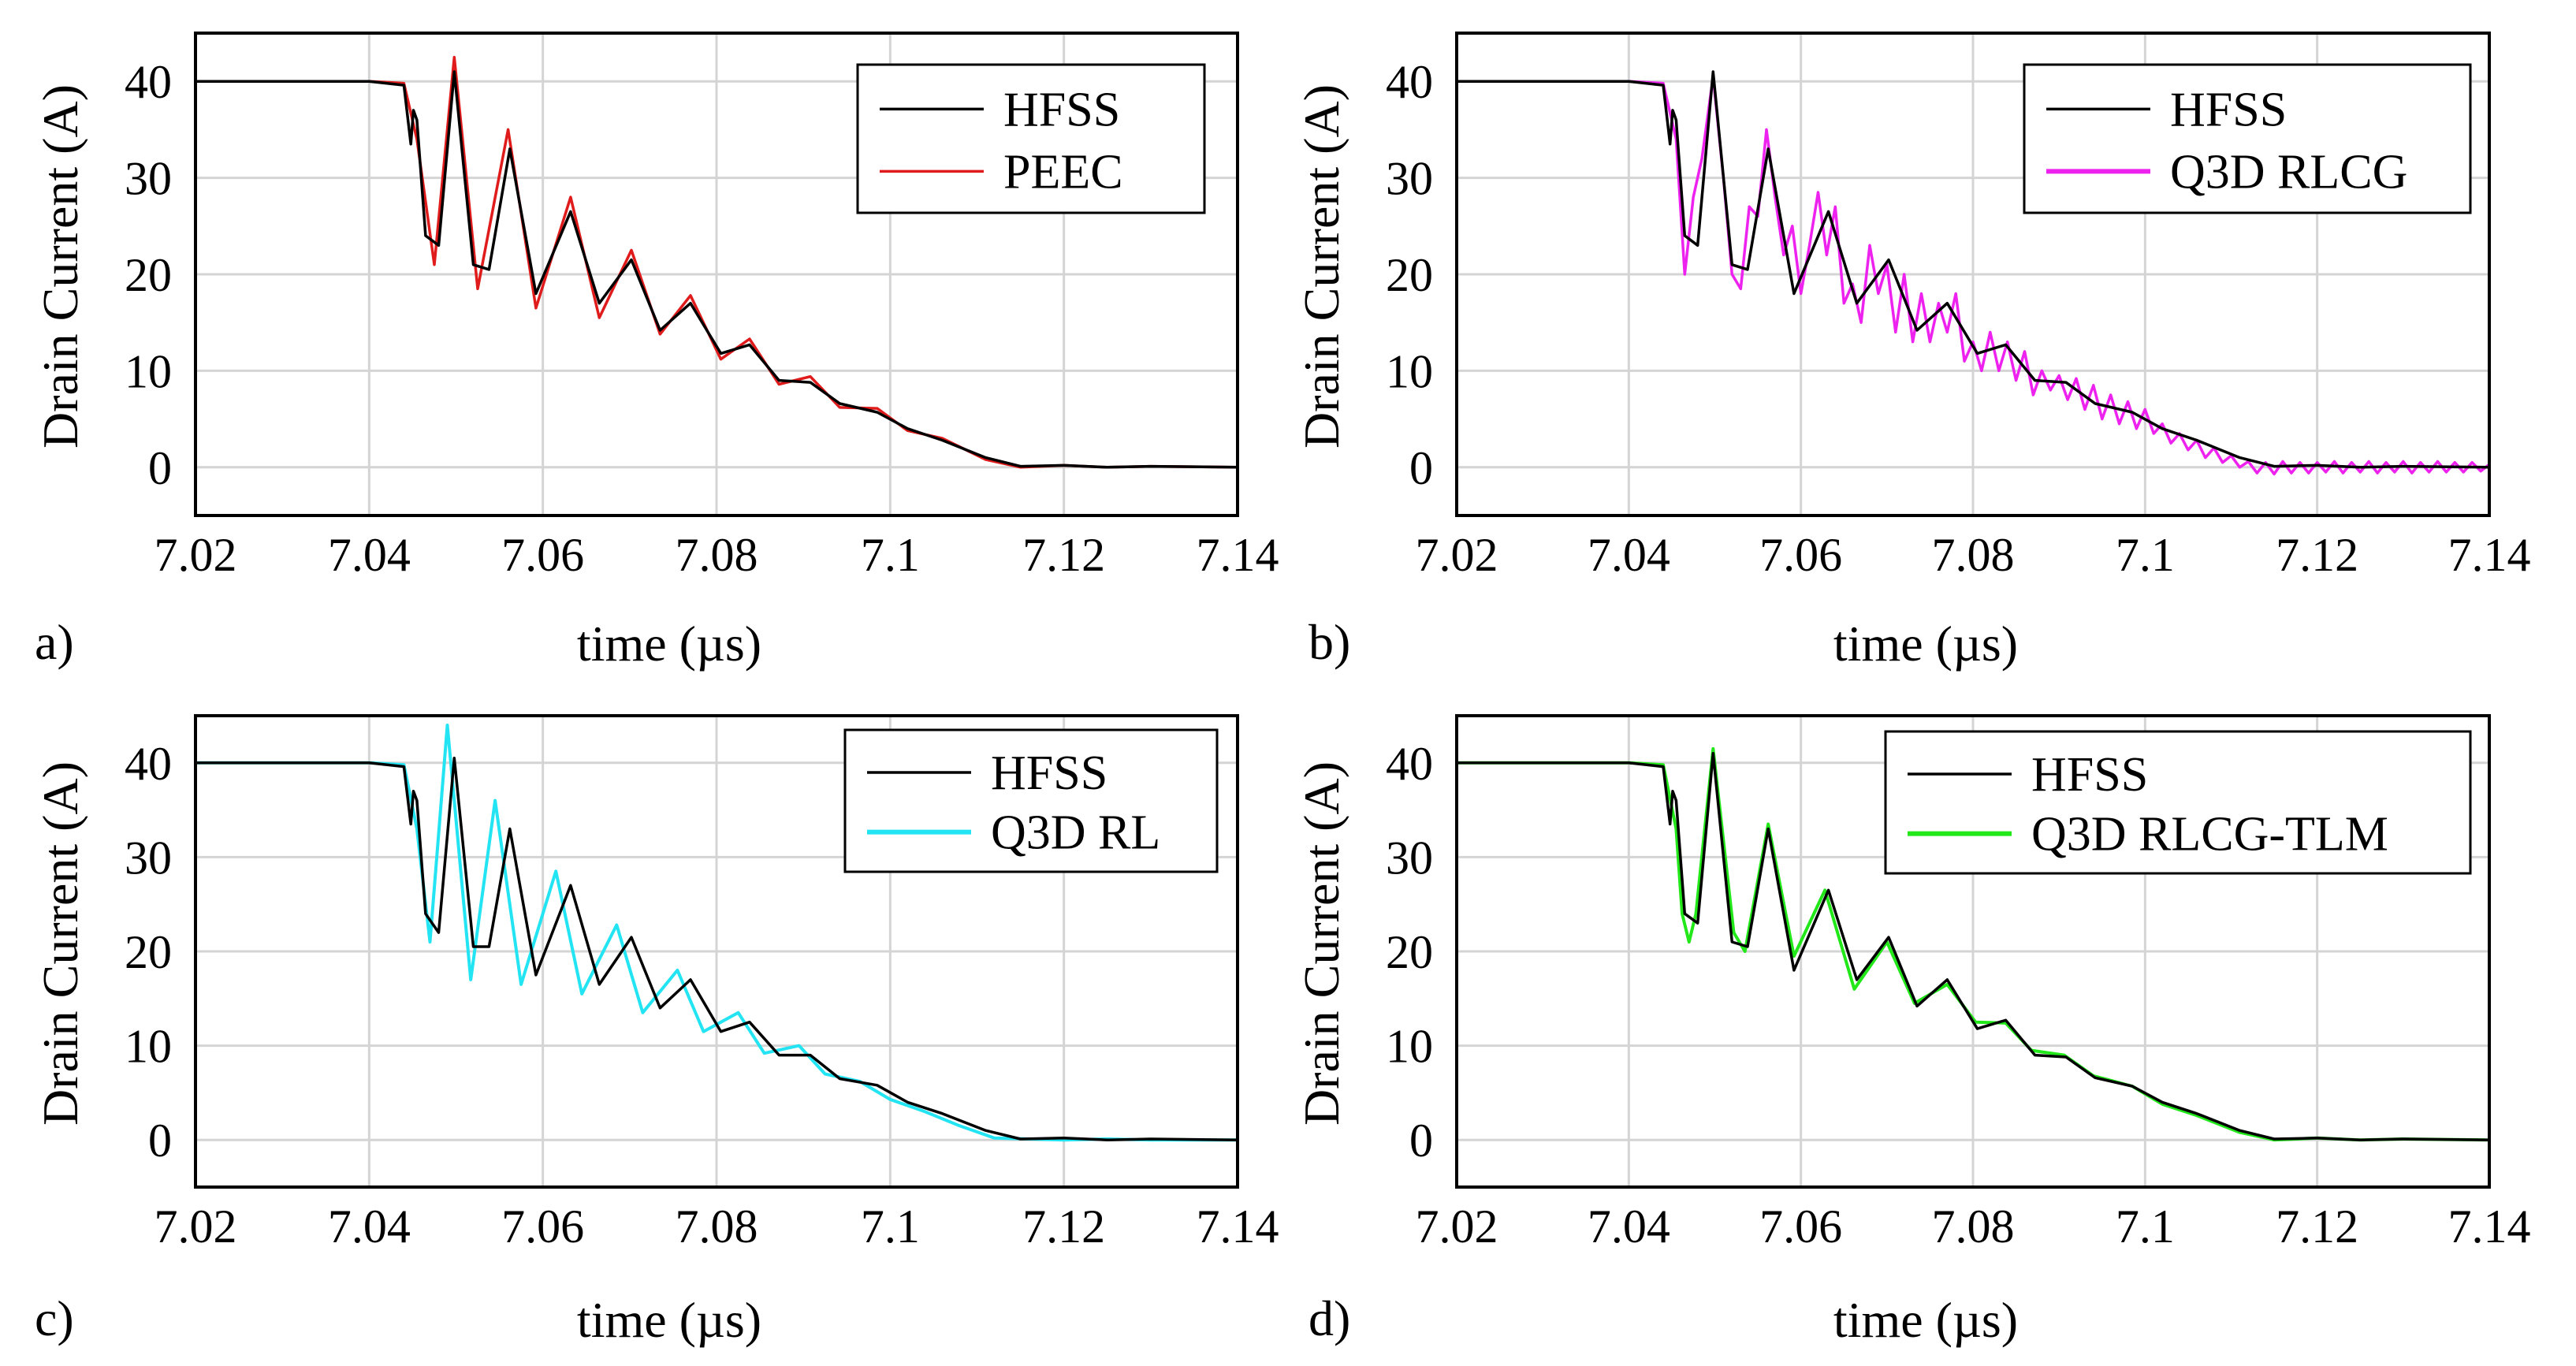  I want to click on series-line-q3d-rl, so click(716, 933).